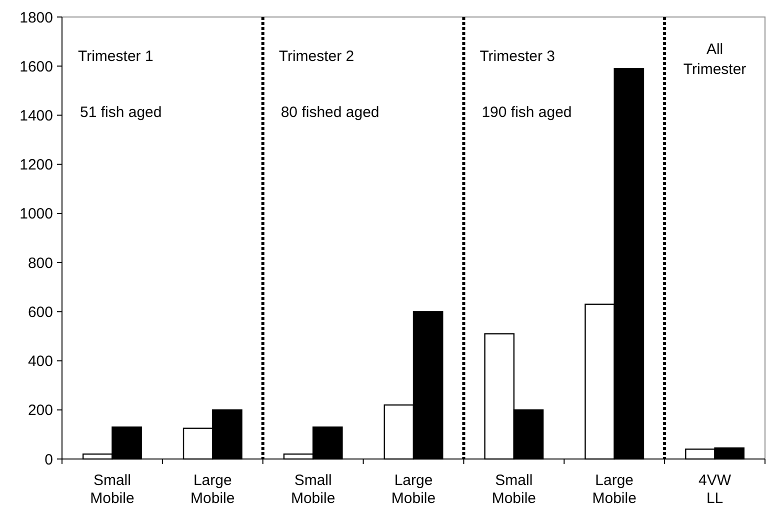  What do you see at coordinates (116, 56) in the screenshot?
I see `annotation: Trimester 1` at bounding box center [116, 56].